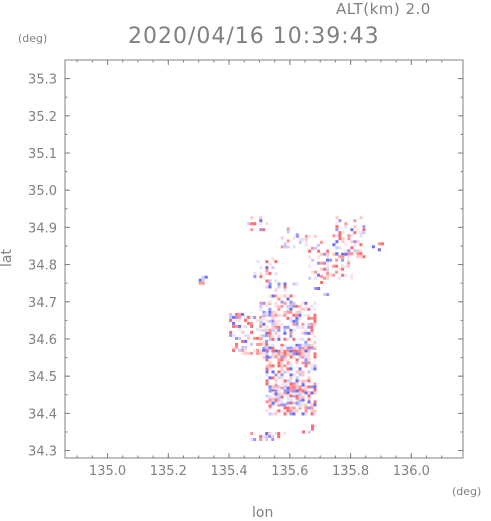  What do you see at coordinates (42, 340) in the screenshot?
I see `y-tick-label: 34.6` at bounding box center [42, 340].